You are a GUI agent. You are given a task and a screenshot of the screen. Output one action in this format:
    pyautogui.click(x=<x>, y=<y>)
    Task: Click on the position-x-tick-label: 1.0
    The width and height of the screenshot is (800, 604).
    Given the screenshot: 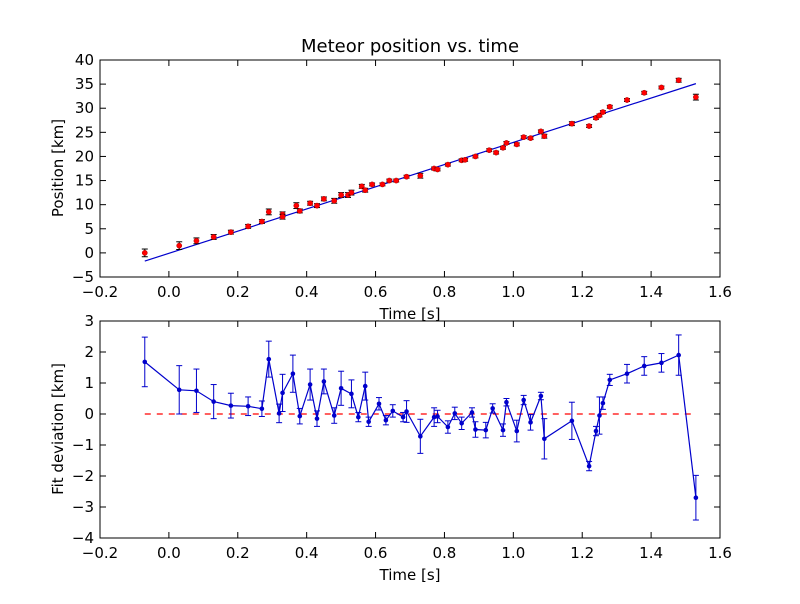 What is the action you would take?
    pyautogui.click(x=513, y=292)
    